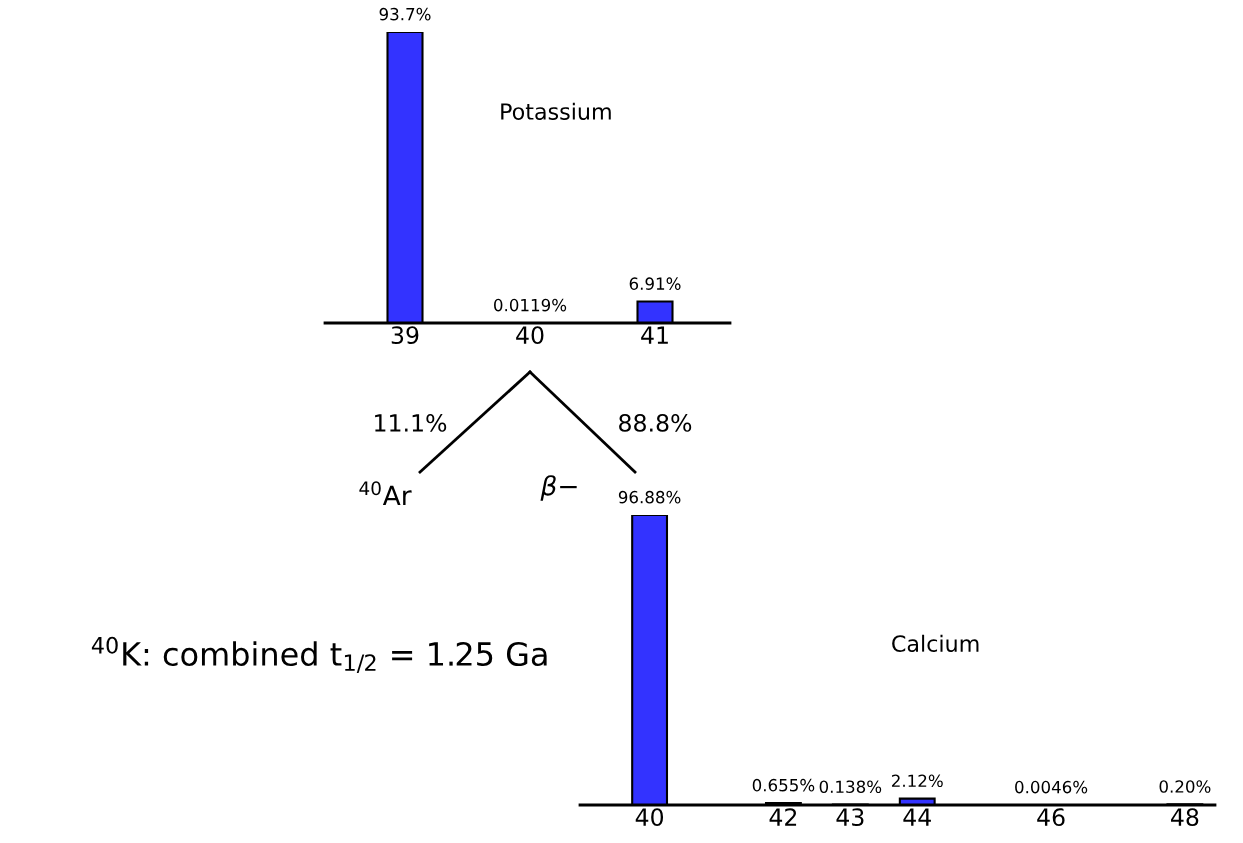 Image resolution: width=1243 pixels, height=843 pixels. I want to click on x-tick-label: 43, so click(850, 817).